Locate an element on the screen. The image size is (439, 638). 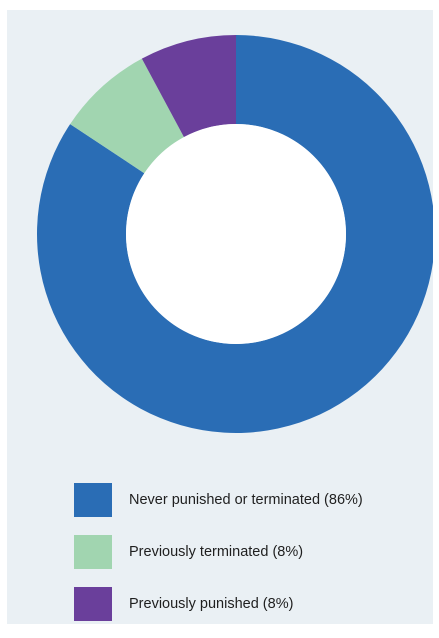
legend-swatch-previously-terminated is located at coordinates (93, 552).